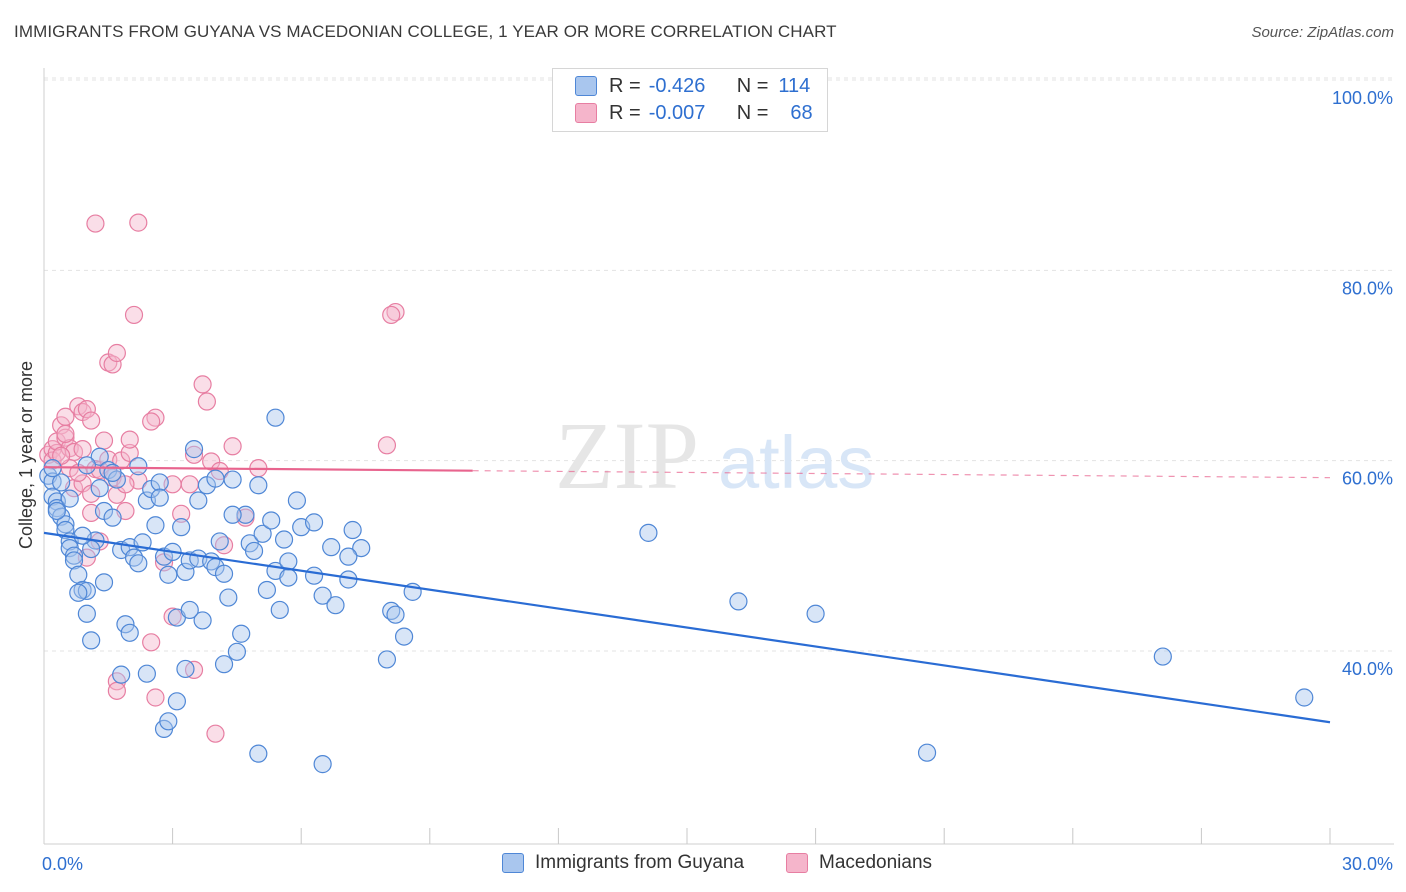 The image size is (1406, 892). Describe the element at coordinates (794, 85) in the screenshot. I see `legend-n-value: 114` at that location.